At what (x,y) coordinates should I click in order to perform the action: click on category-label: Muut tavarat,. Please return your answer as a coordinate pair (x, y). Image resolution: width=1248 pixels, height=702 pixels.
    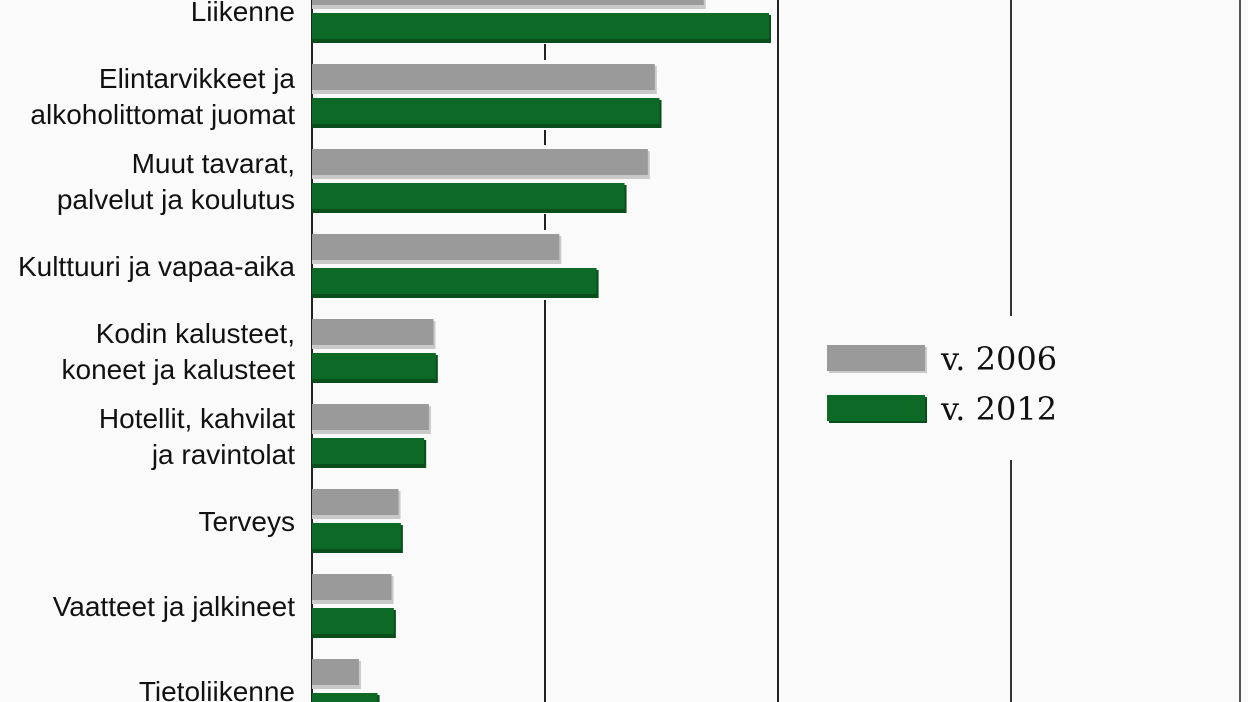
    Looking at the image, I should click on (213, 163).